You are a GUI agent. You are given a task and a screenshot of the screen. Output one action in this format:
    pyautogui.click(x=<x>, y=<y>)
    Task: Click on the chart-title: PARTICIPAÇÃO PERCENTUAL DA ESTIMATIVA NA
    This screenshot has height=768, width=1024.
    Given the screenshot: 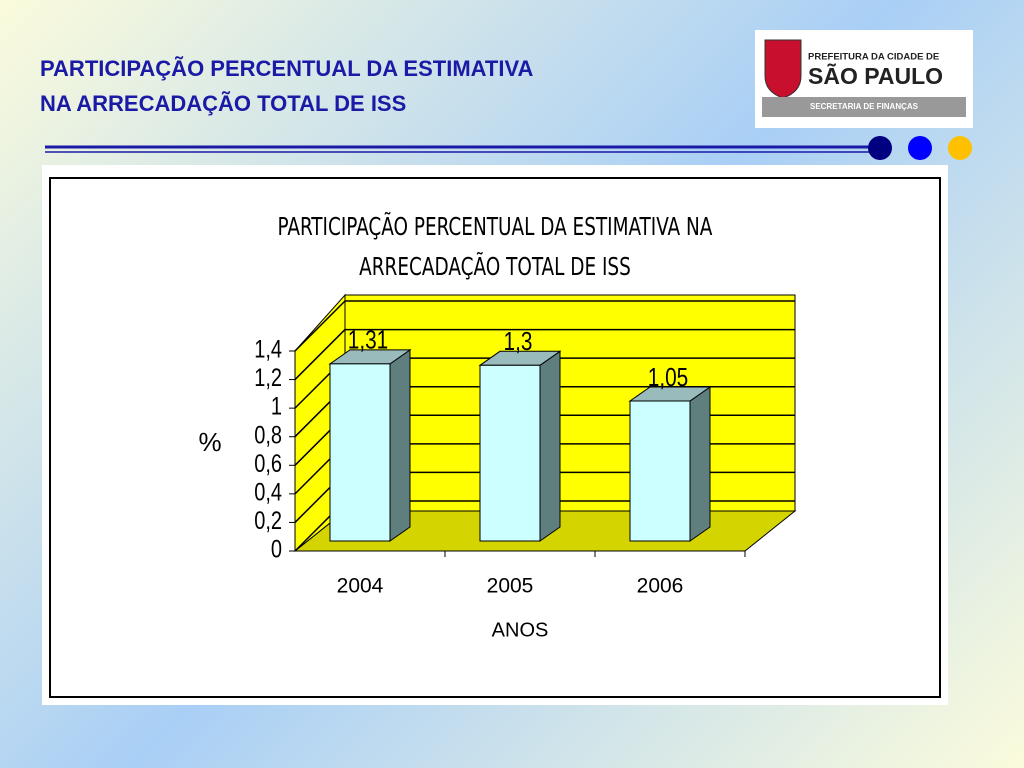 What is the action you would take?
    pyautogui.click(x=495, y=226)
    